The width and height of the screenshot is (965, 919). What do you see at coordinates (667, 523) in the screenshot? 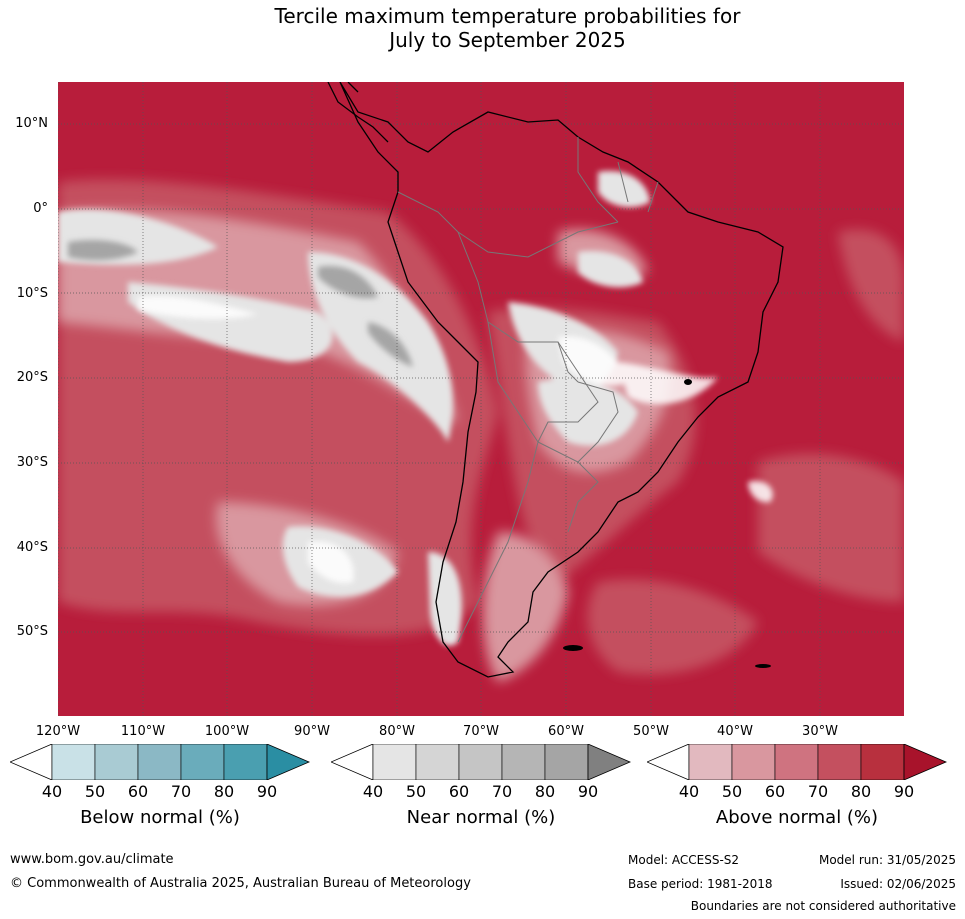
I see `islands` at bounding box center [667, 523].